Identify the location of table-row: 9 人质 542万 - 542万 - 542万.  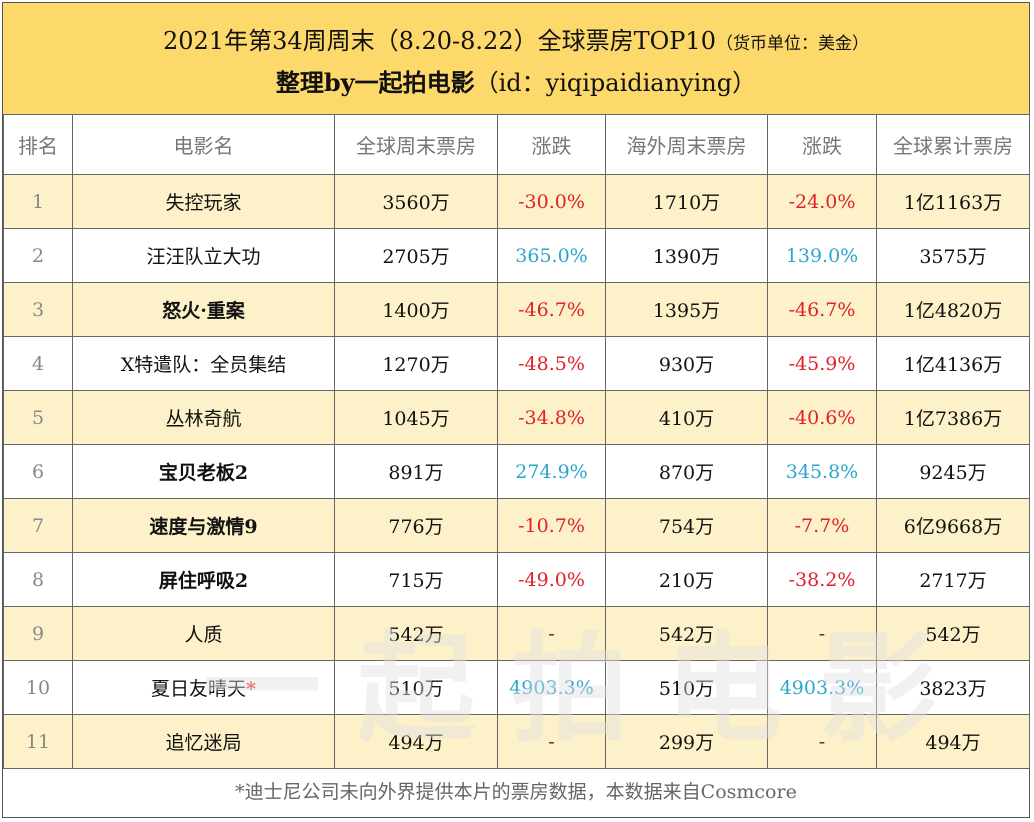
(516, 633).